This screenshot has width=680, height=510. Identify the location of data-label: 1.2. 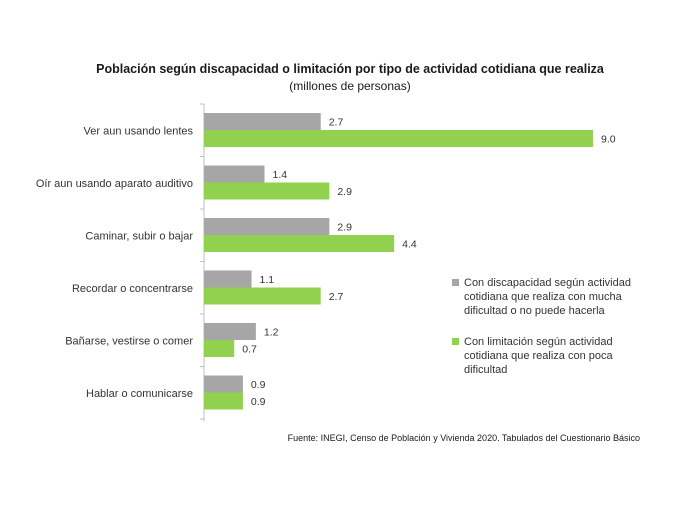
(271, 333).